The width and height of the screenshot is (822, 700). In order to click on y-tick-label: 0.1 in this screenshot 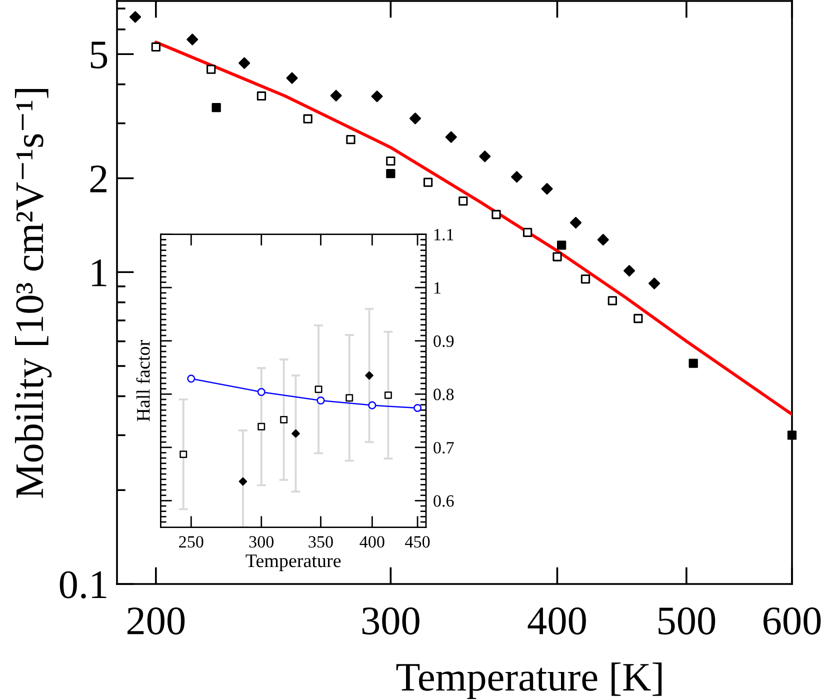, I will do `click(83, 585)`.